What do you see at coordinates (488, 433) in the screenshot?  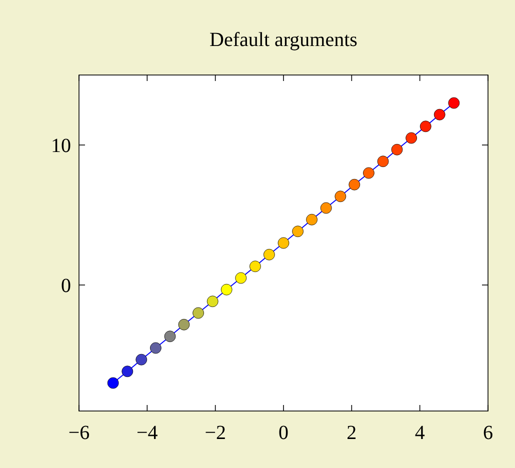 I see `x-tick-label: 6` at bounding box center [488, 433].